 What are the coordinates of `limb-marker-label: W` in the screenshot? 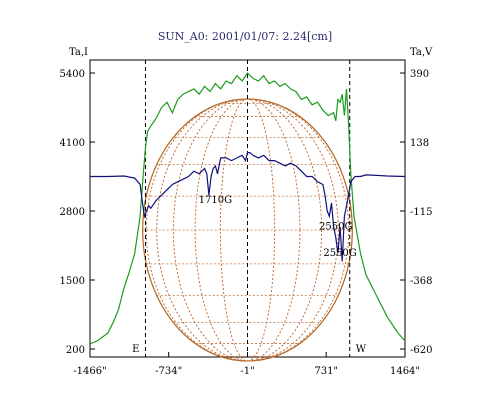 It's located at (361, 349).